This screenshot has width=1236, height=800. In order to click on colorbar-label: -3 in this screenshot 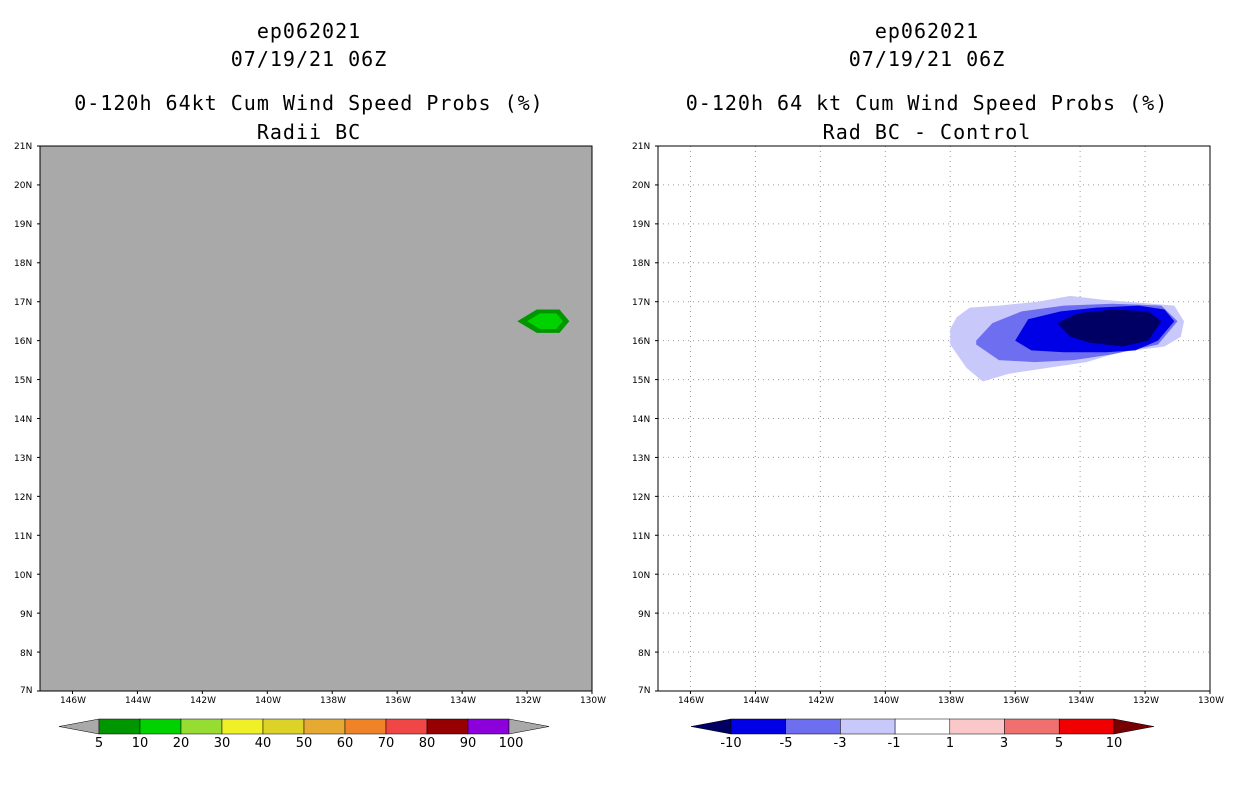, I will do `click(840, 743)`.